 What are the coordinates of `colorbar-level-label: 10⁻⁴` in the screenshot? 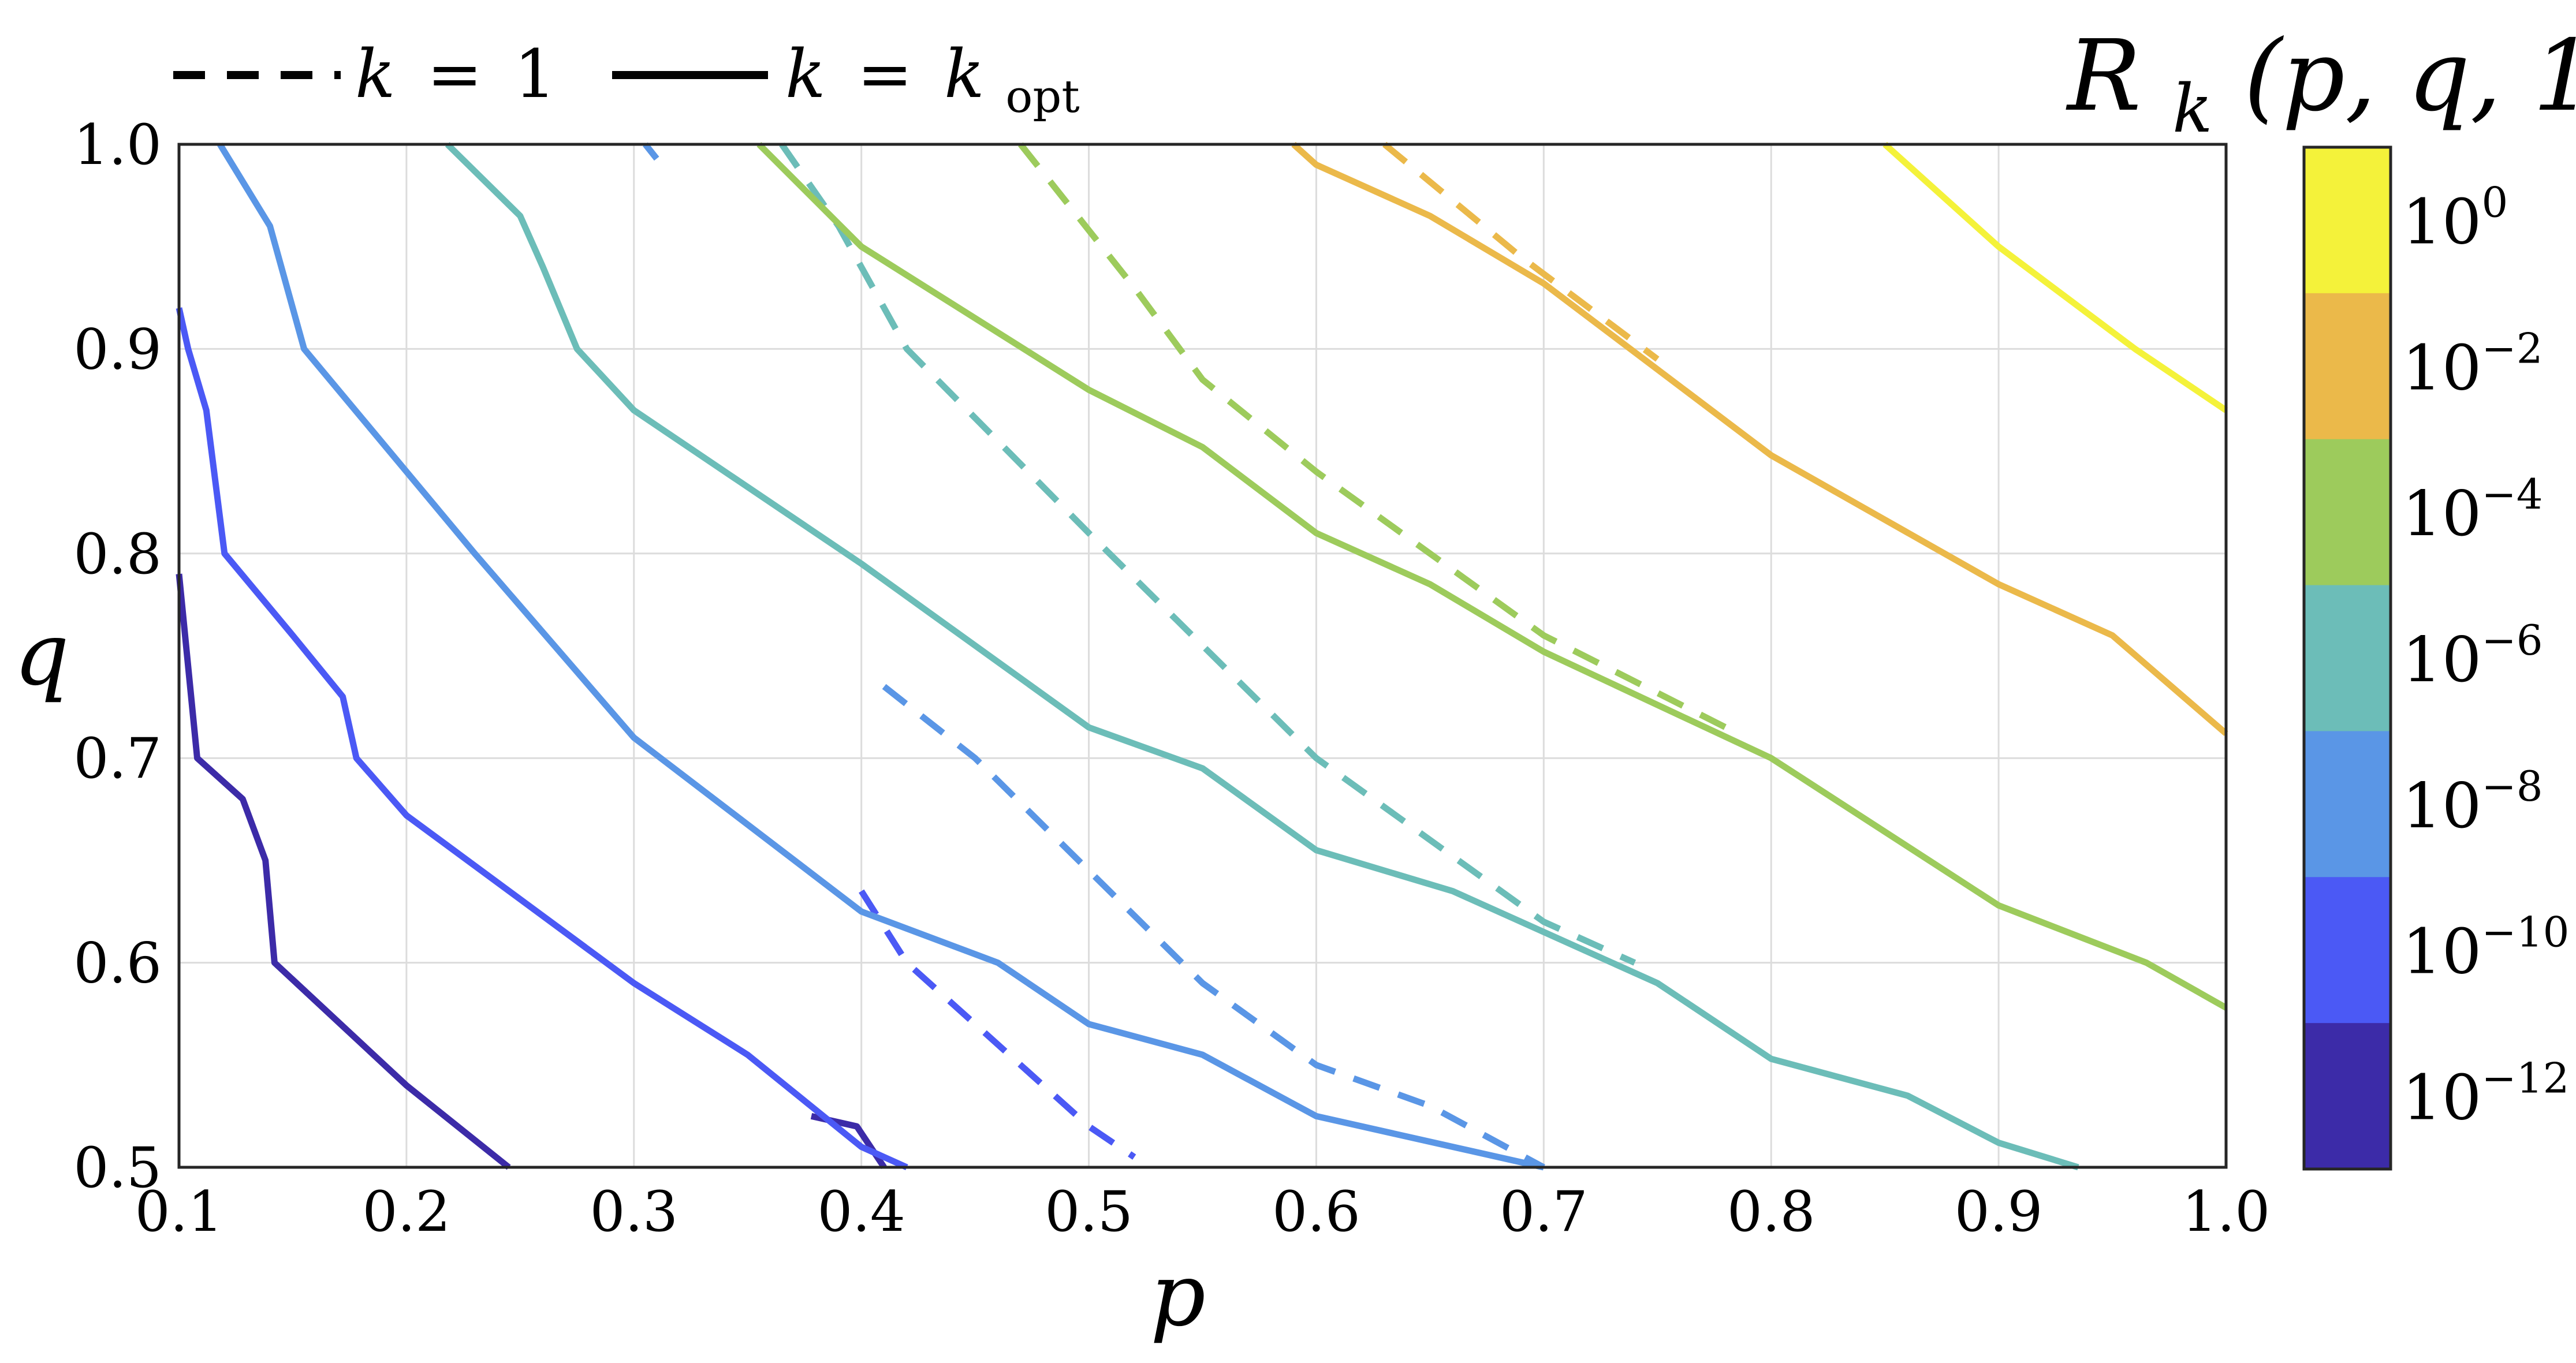 It's located at (2473, 510).